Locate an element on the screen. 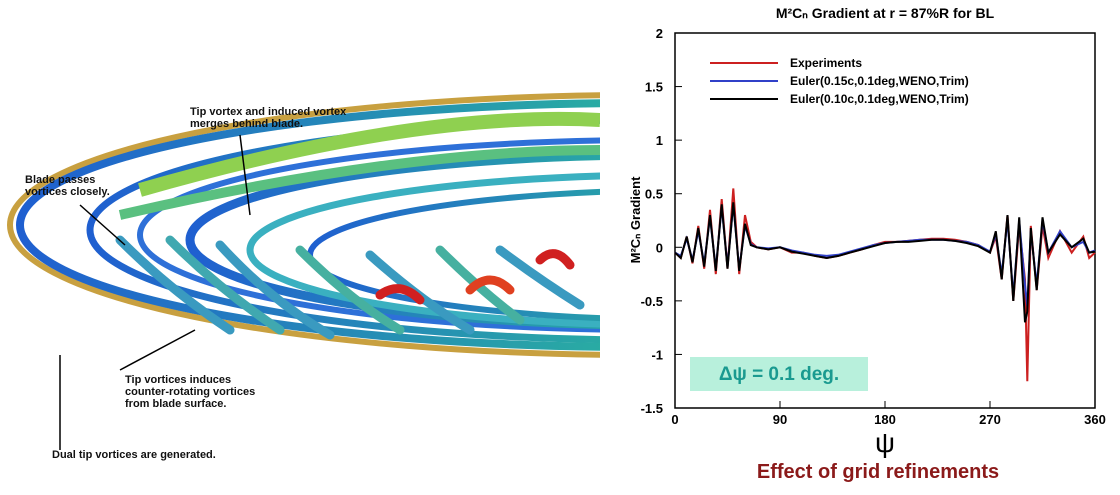  y-tick-label: 2 is located at coordinates (659, 33).